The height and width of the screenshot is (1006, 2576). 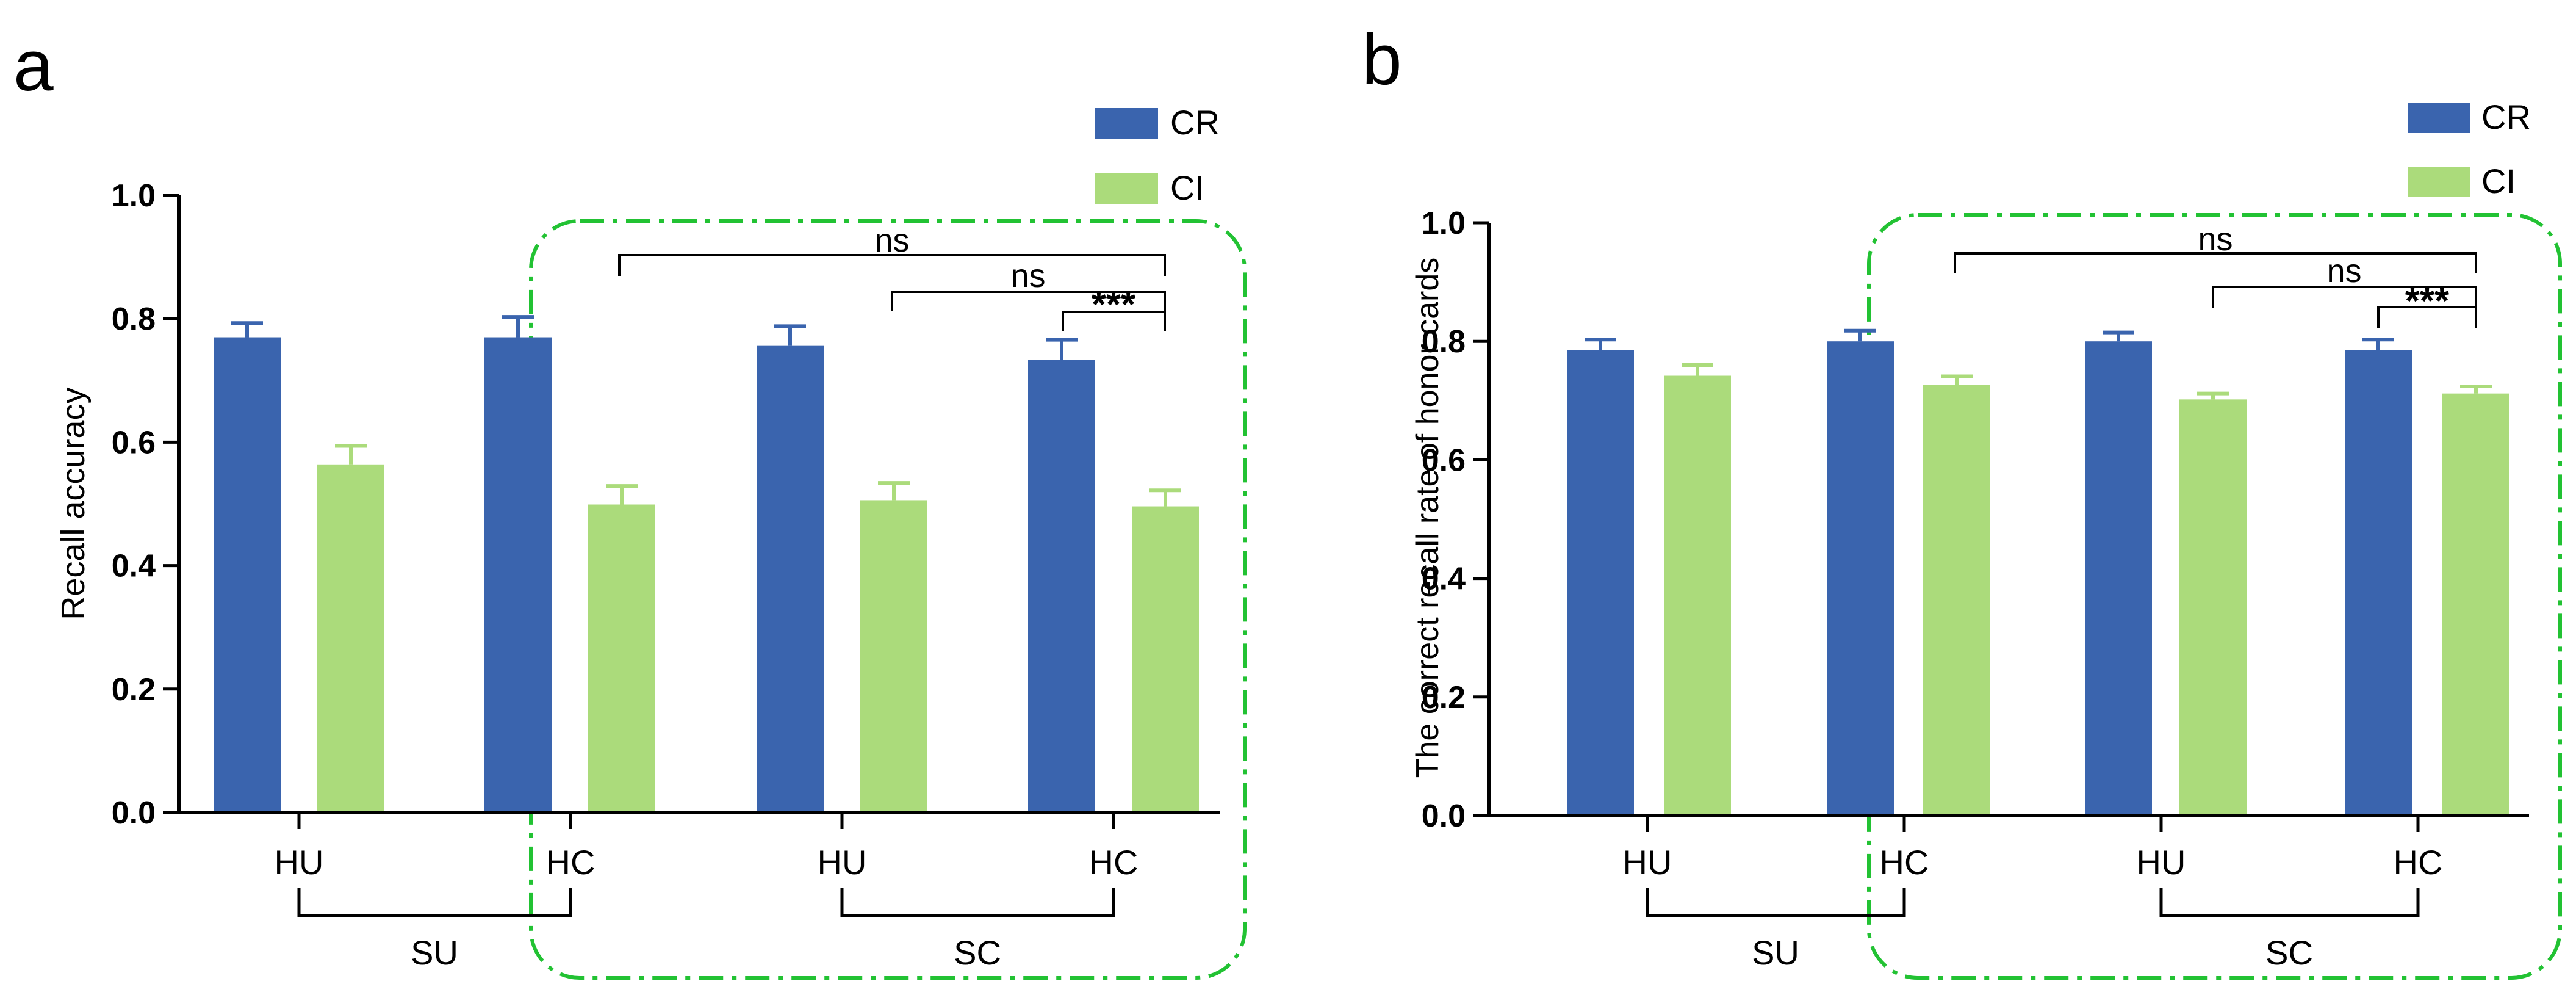 What do you see at coordinates (1382, 60) in the screenshot?
I see `panel-label: b` at bounding box center [1382, 60].